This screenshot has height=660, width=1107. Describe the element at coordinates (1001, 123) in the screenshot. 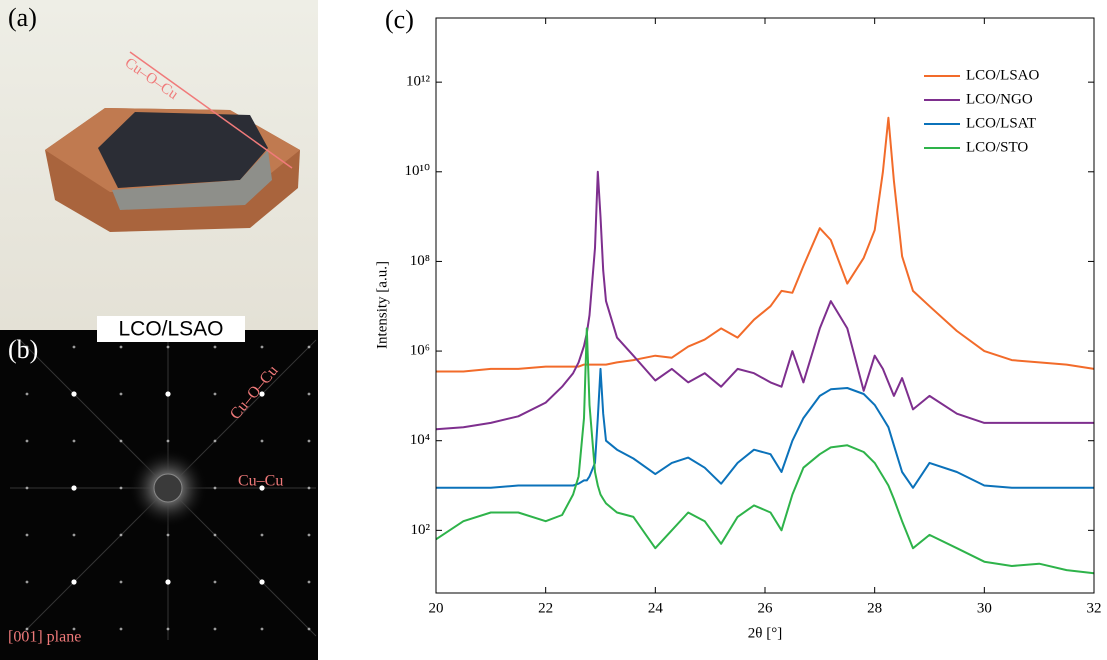

I see `legend-label: LCO/LSAT` at that location.